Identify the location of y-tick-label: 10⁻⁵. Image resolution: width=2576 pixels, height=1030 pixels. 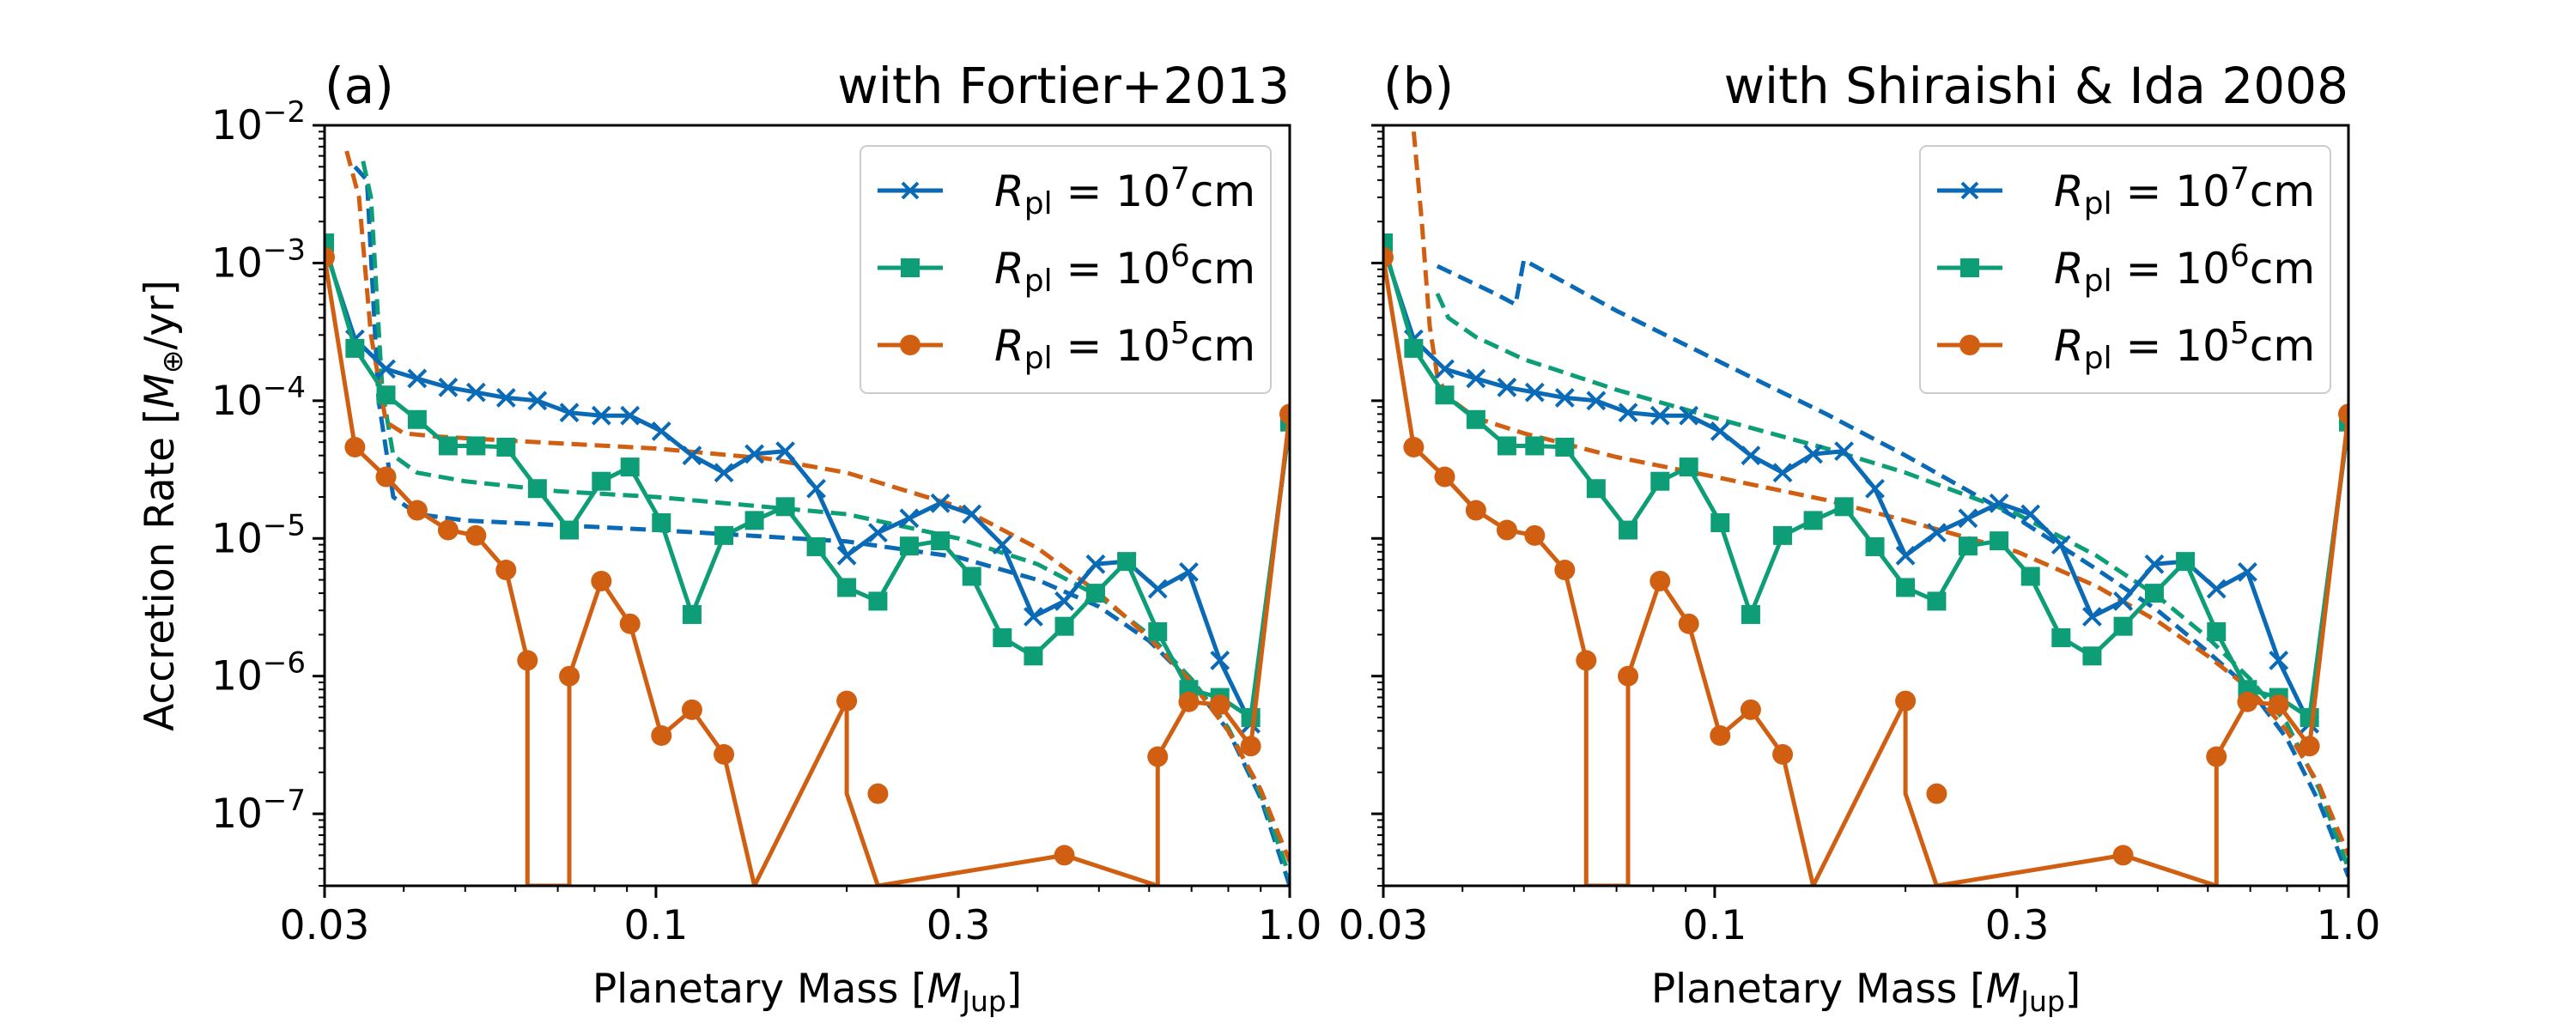
(258, 535).